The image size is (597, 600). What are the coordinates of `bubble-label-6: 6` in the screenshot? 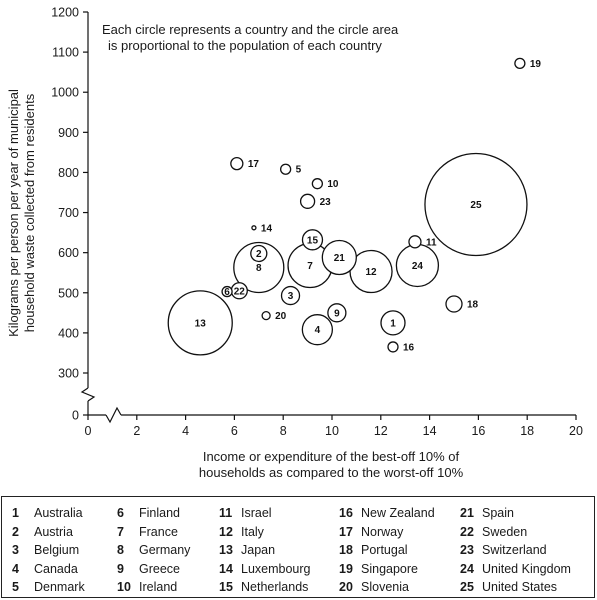 It's located at (227, 292).